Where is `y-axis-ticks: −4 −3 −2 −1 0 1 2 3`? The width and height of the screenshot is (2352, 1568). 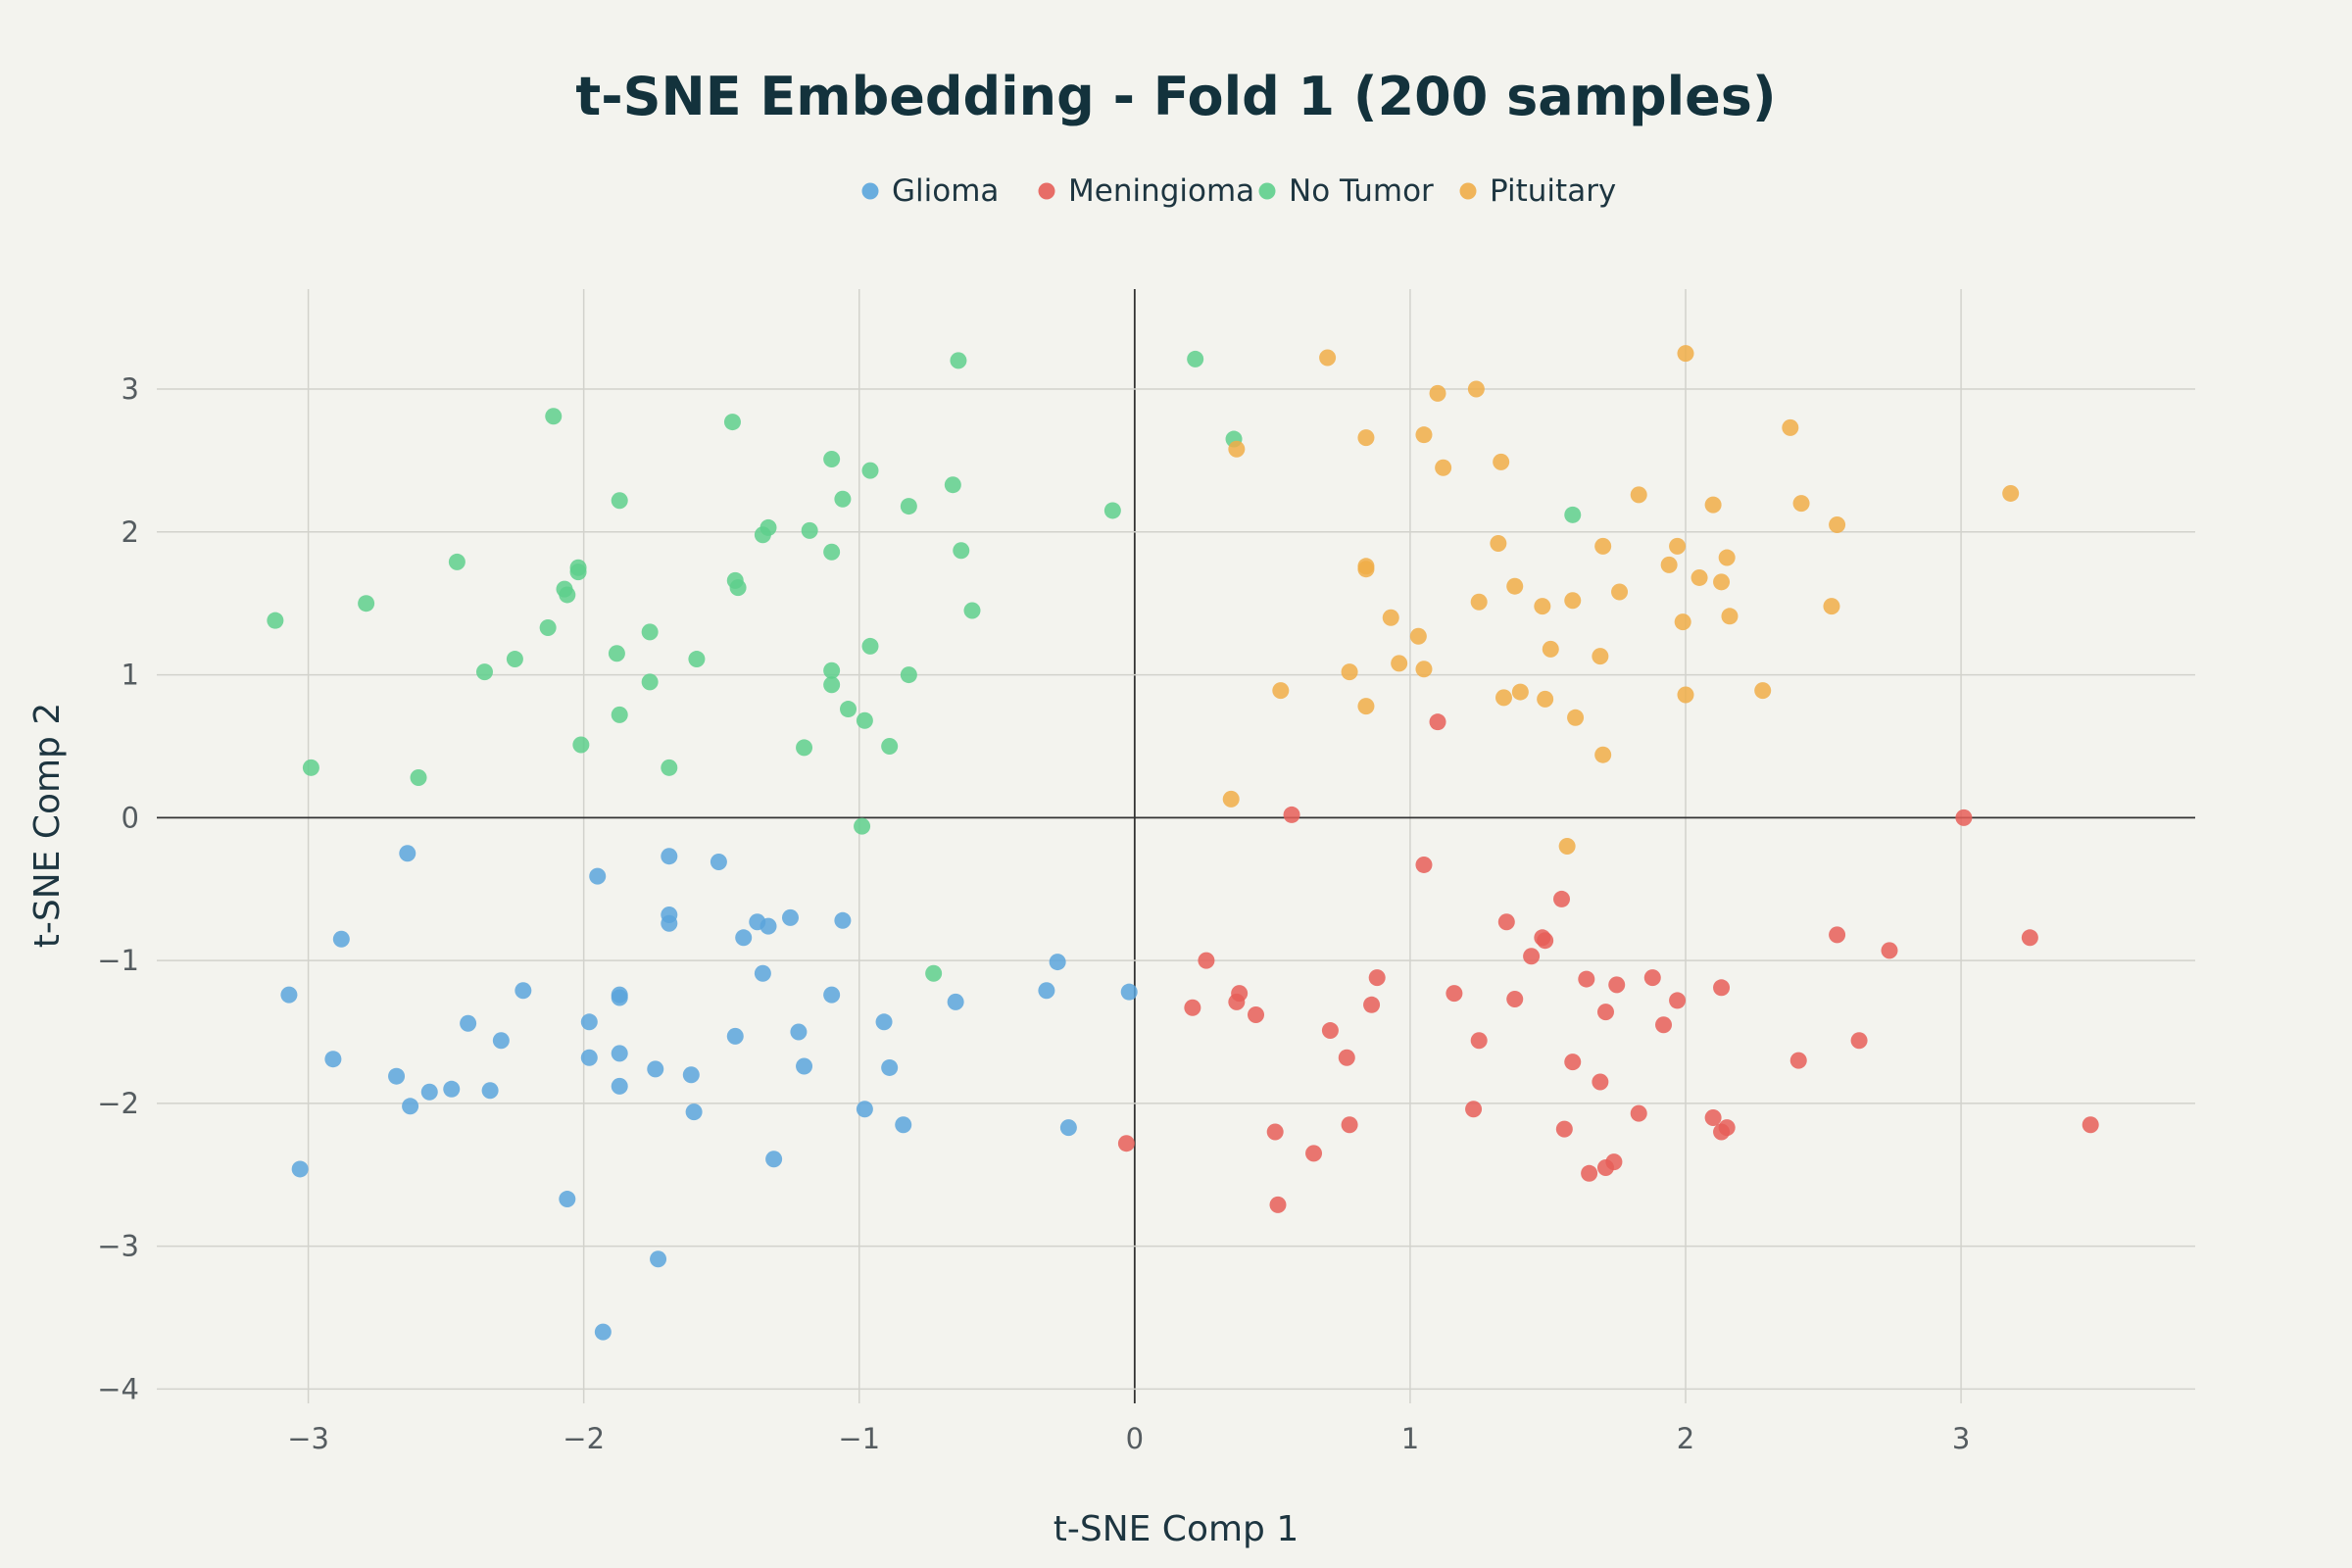
y-axis-ticks: −4 −3 −2 −1 0 1 2 3 is located at coordinates (118, 888).